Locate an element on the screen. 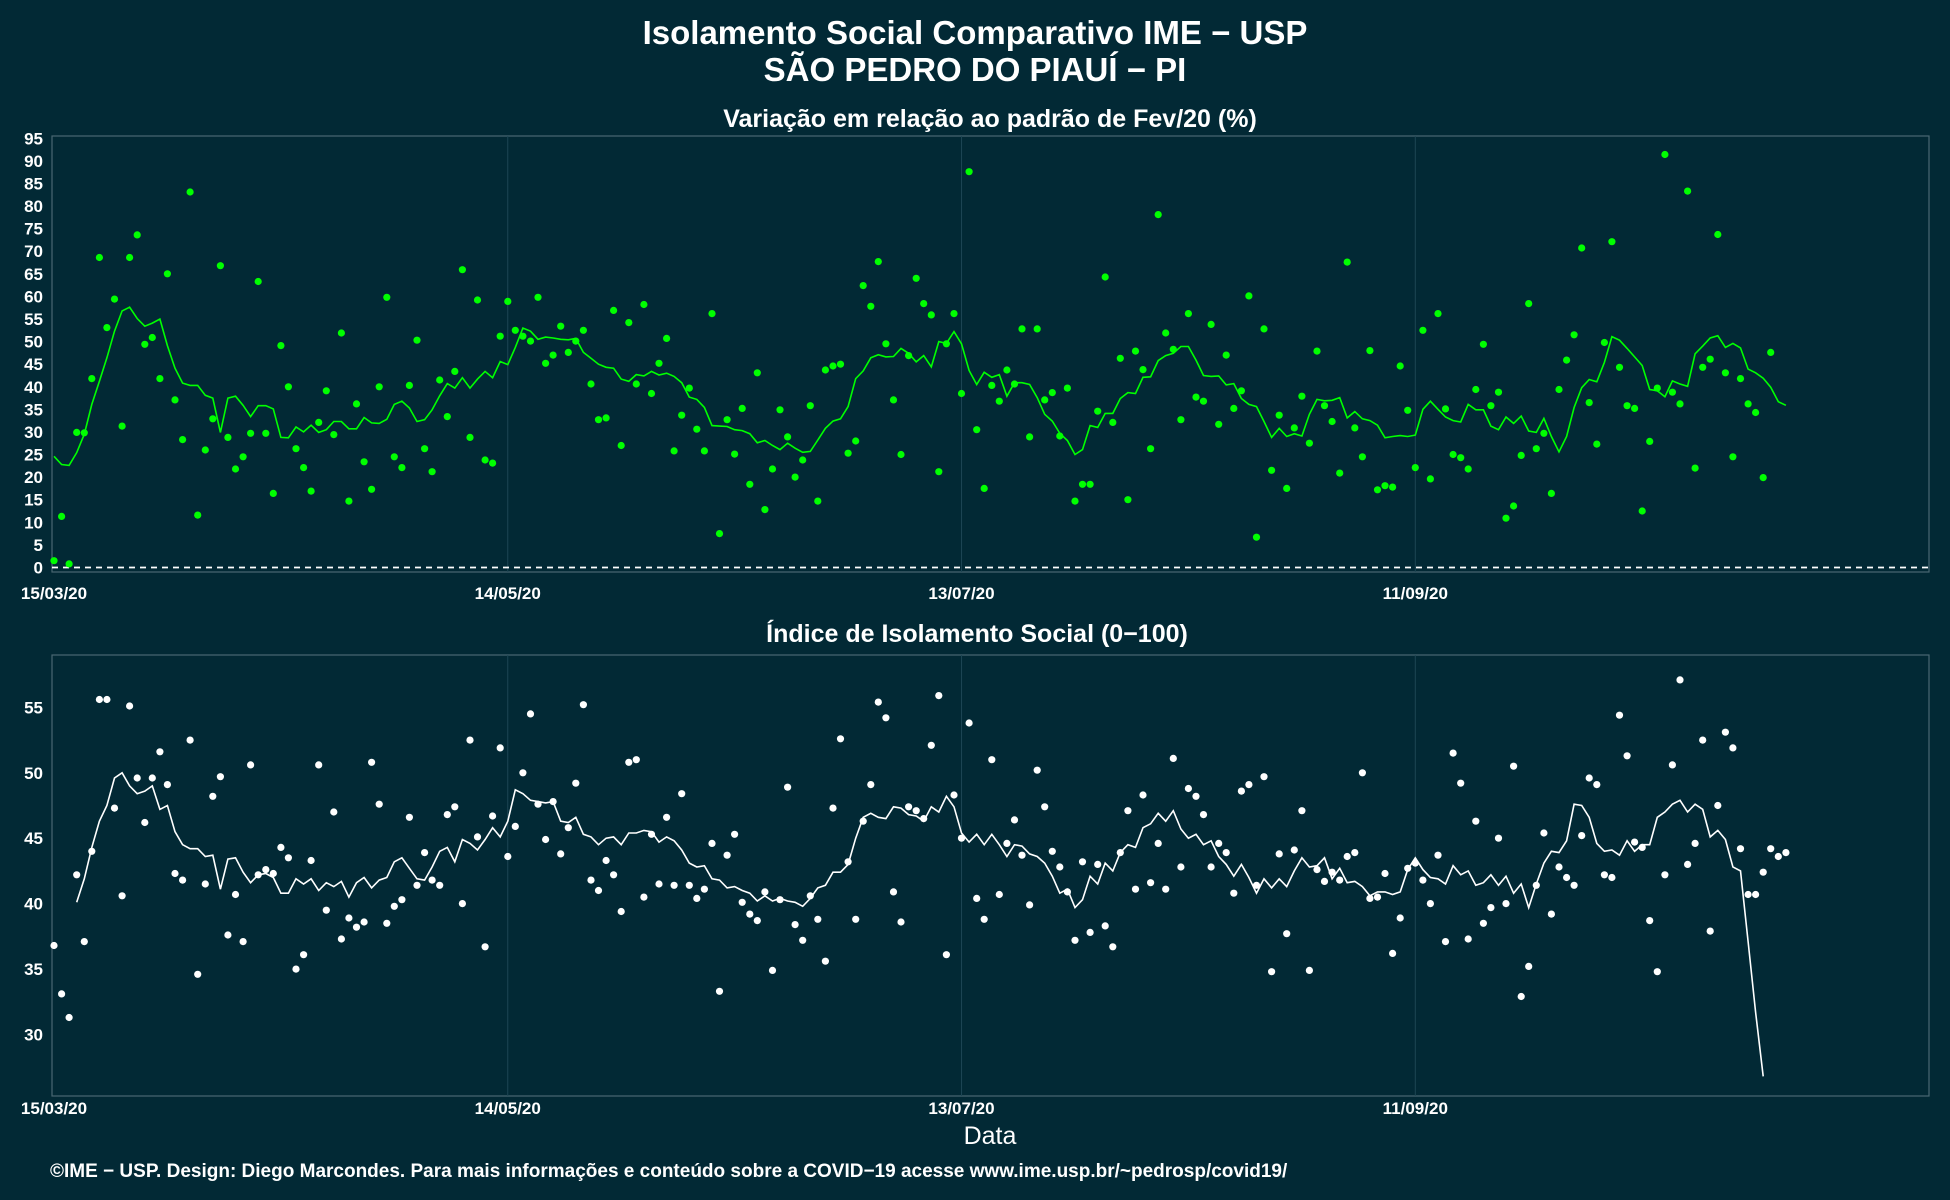 The height and width of the screenshot is (1200, 1950). panel-index-y-tick-label: 40 is located at coordinates (33, 904).